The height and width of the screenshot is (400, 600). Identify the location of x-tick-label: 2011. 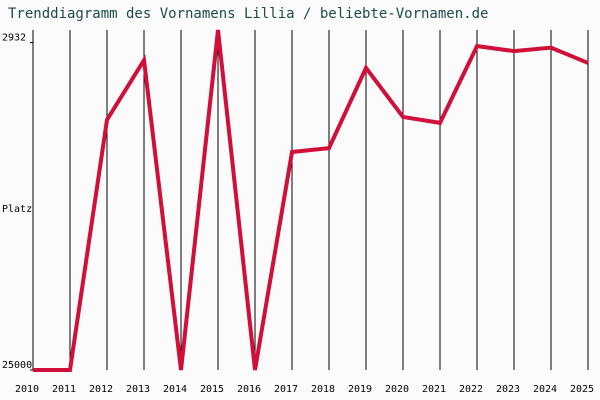
(64, 389).